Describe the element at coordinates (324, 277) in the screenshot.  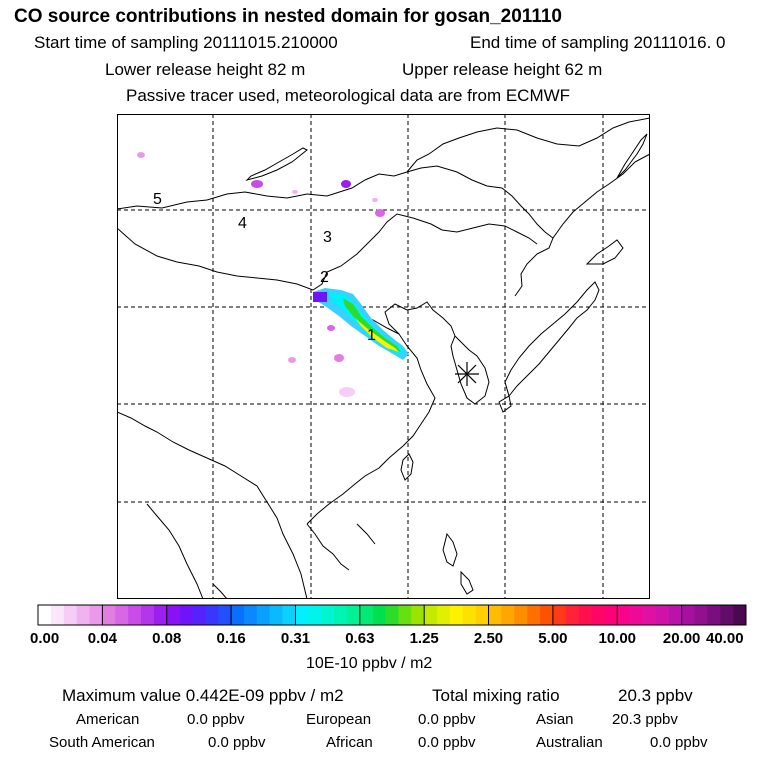
I see `trajectory-label-2: 2` at that location.